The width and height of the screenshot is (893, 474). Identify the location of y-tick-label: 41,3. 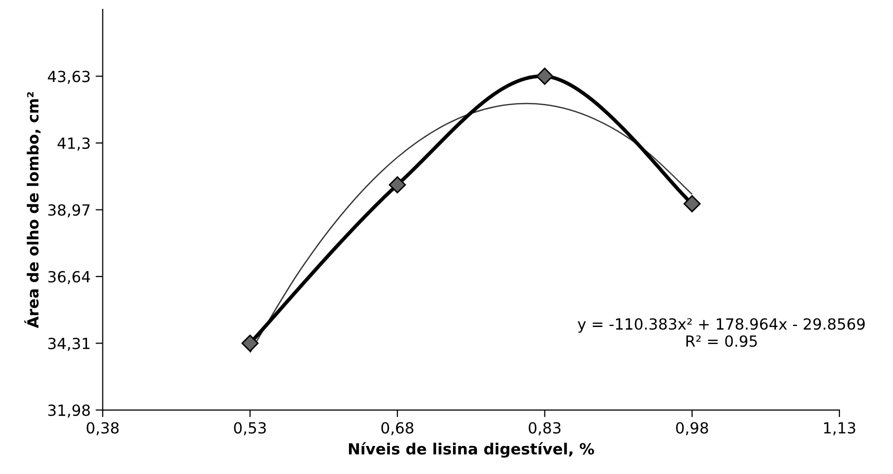
(74, 144).